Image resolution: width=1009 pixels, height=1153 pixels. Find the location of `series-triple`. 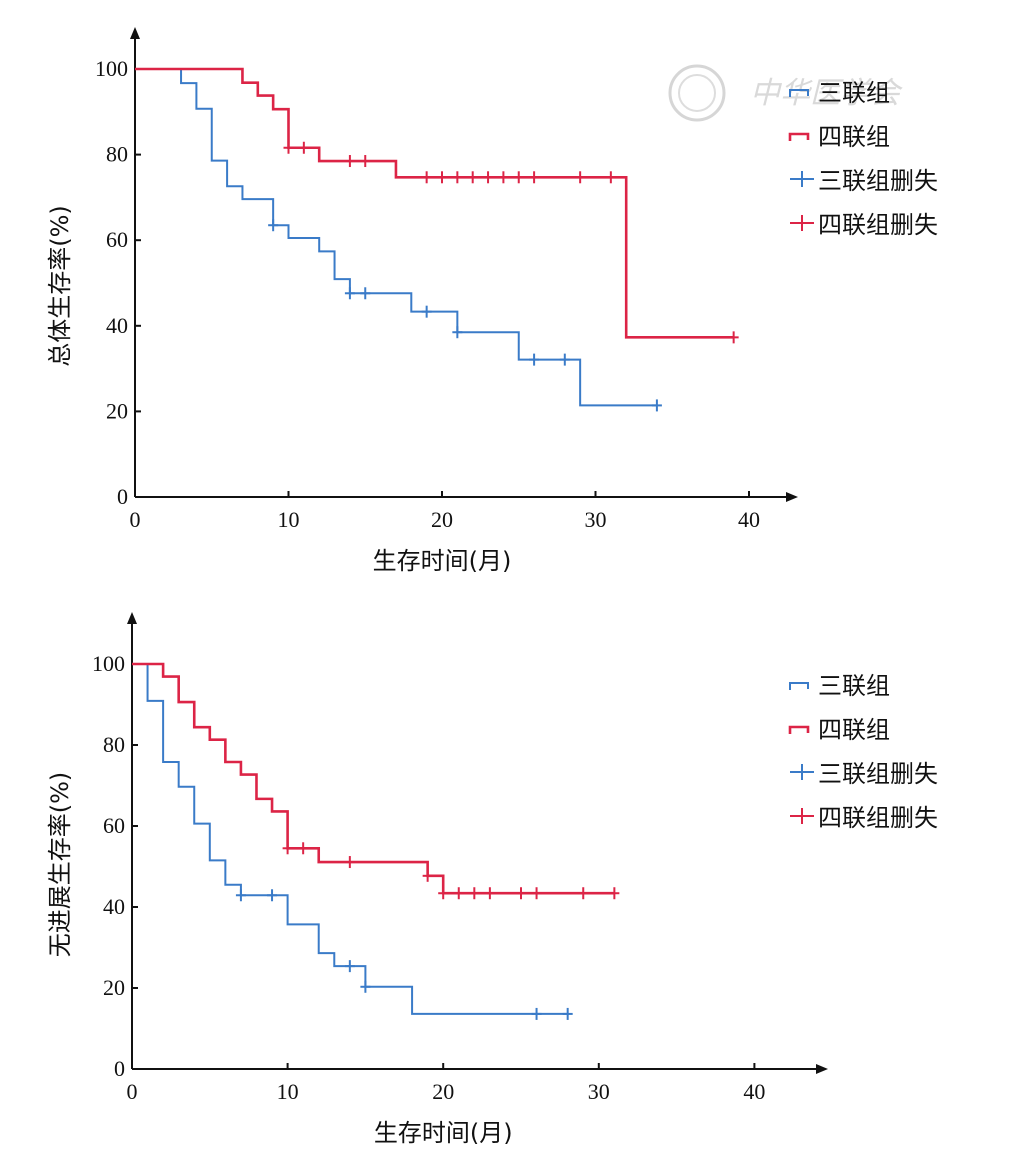

series-triple is located at coordinates (352, 841).